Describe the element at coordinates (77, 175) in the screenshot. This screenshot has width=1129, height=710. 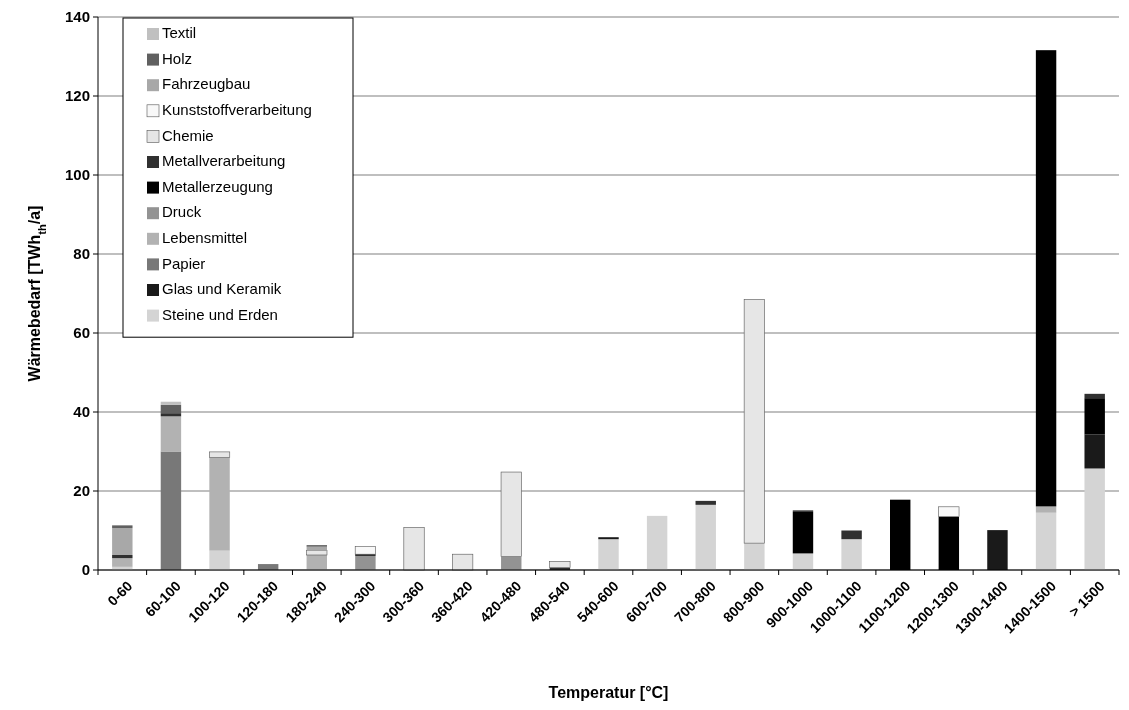
I see `y-tick-label: 100` at that location.